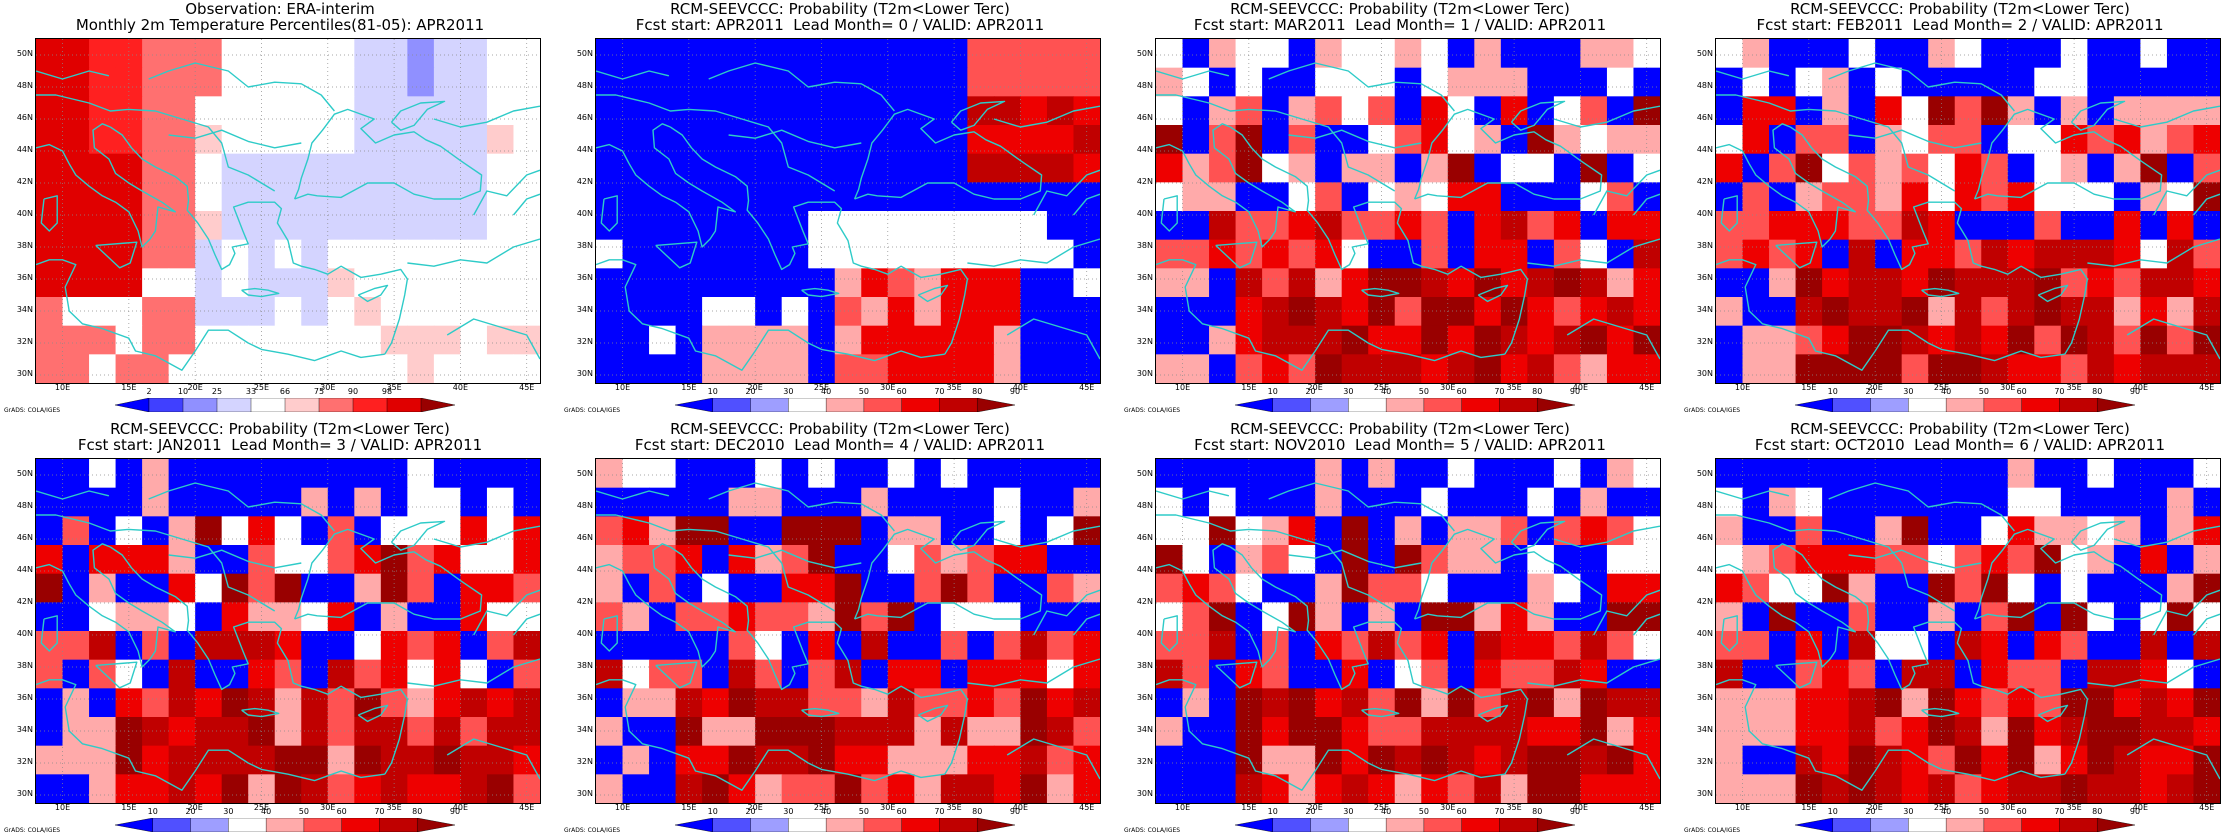 Image resolution: width=2240 pixels, height=840 pixels. I want to click on colorbar-tick-label: 10, so click(183, 391).